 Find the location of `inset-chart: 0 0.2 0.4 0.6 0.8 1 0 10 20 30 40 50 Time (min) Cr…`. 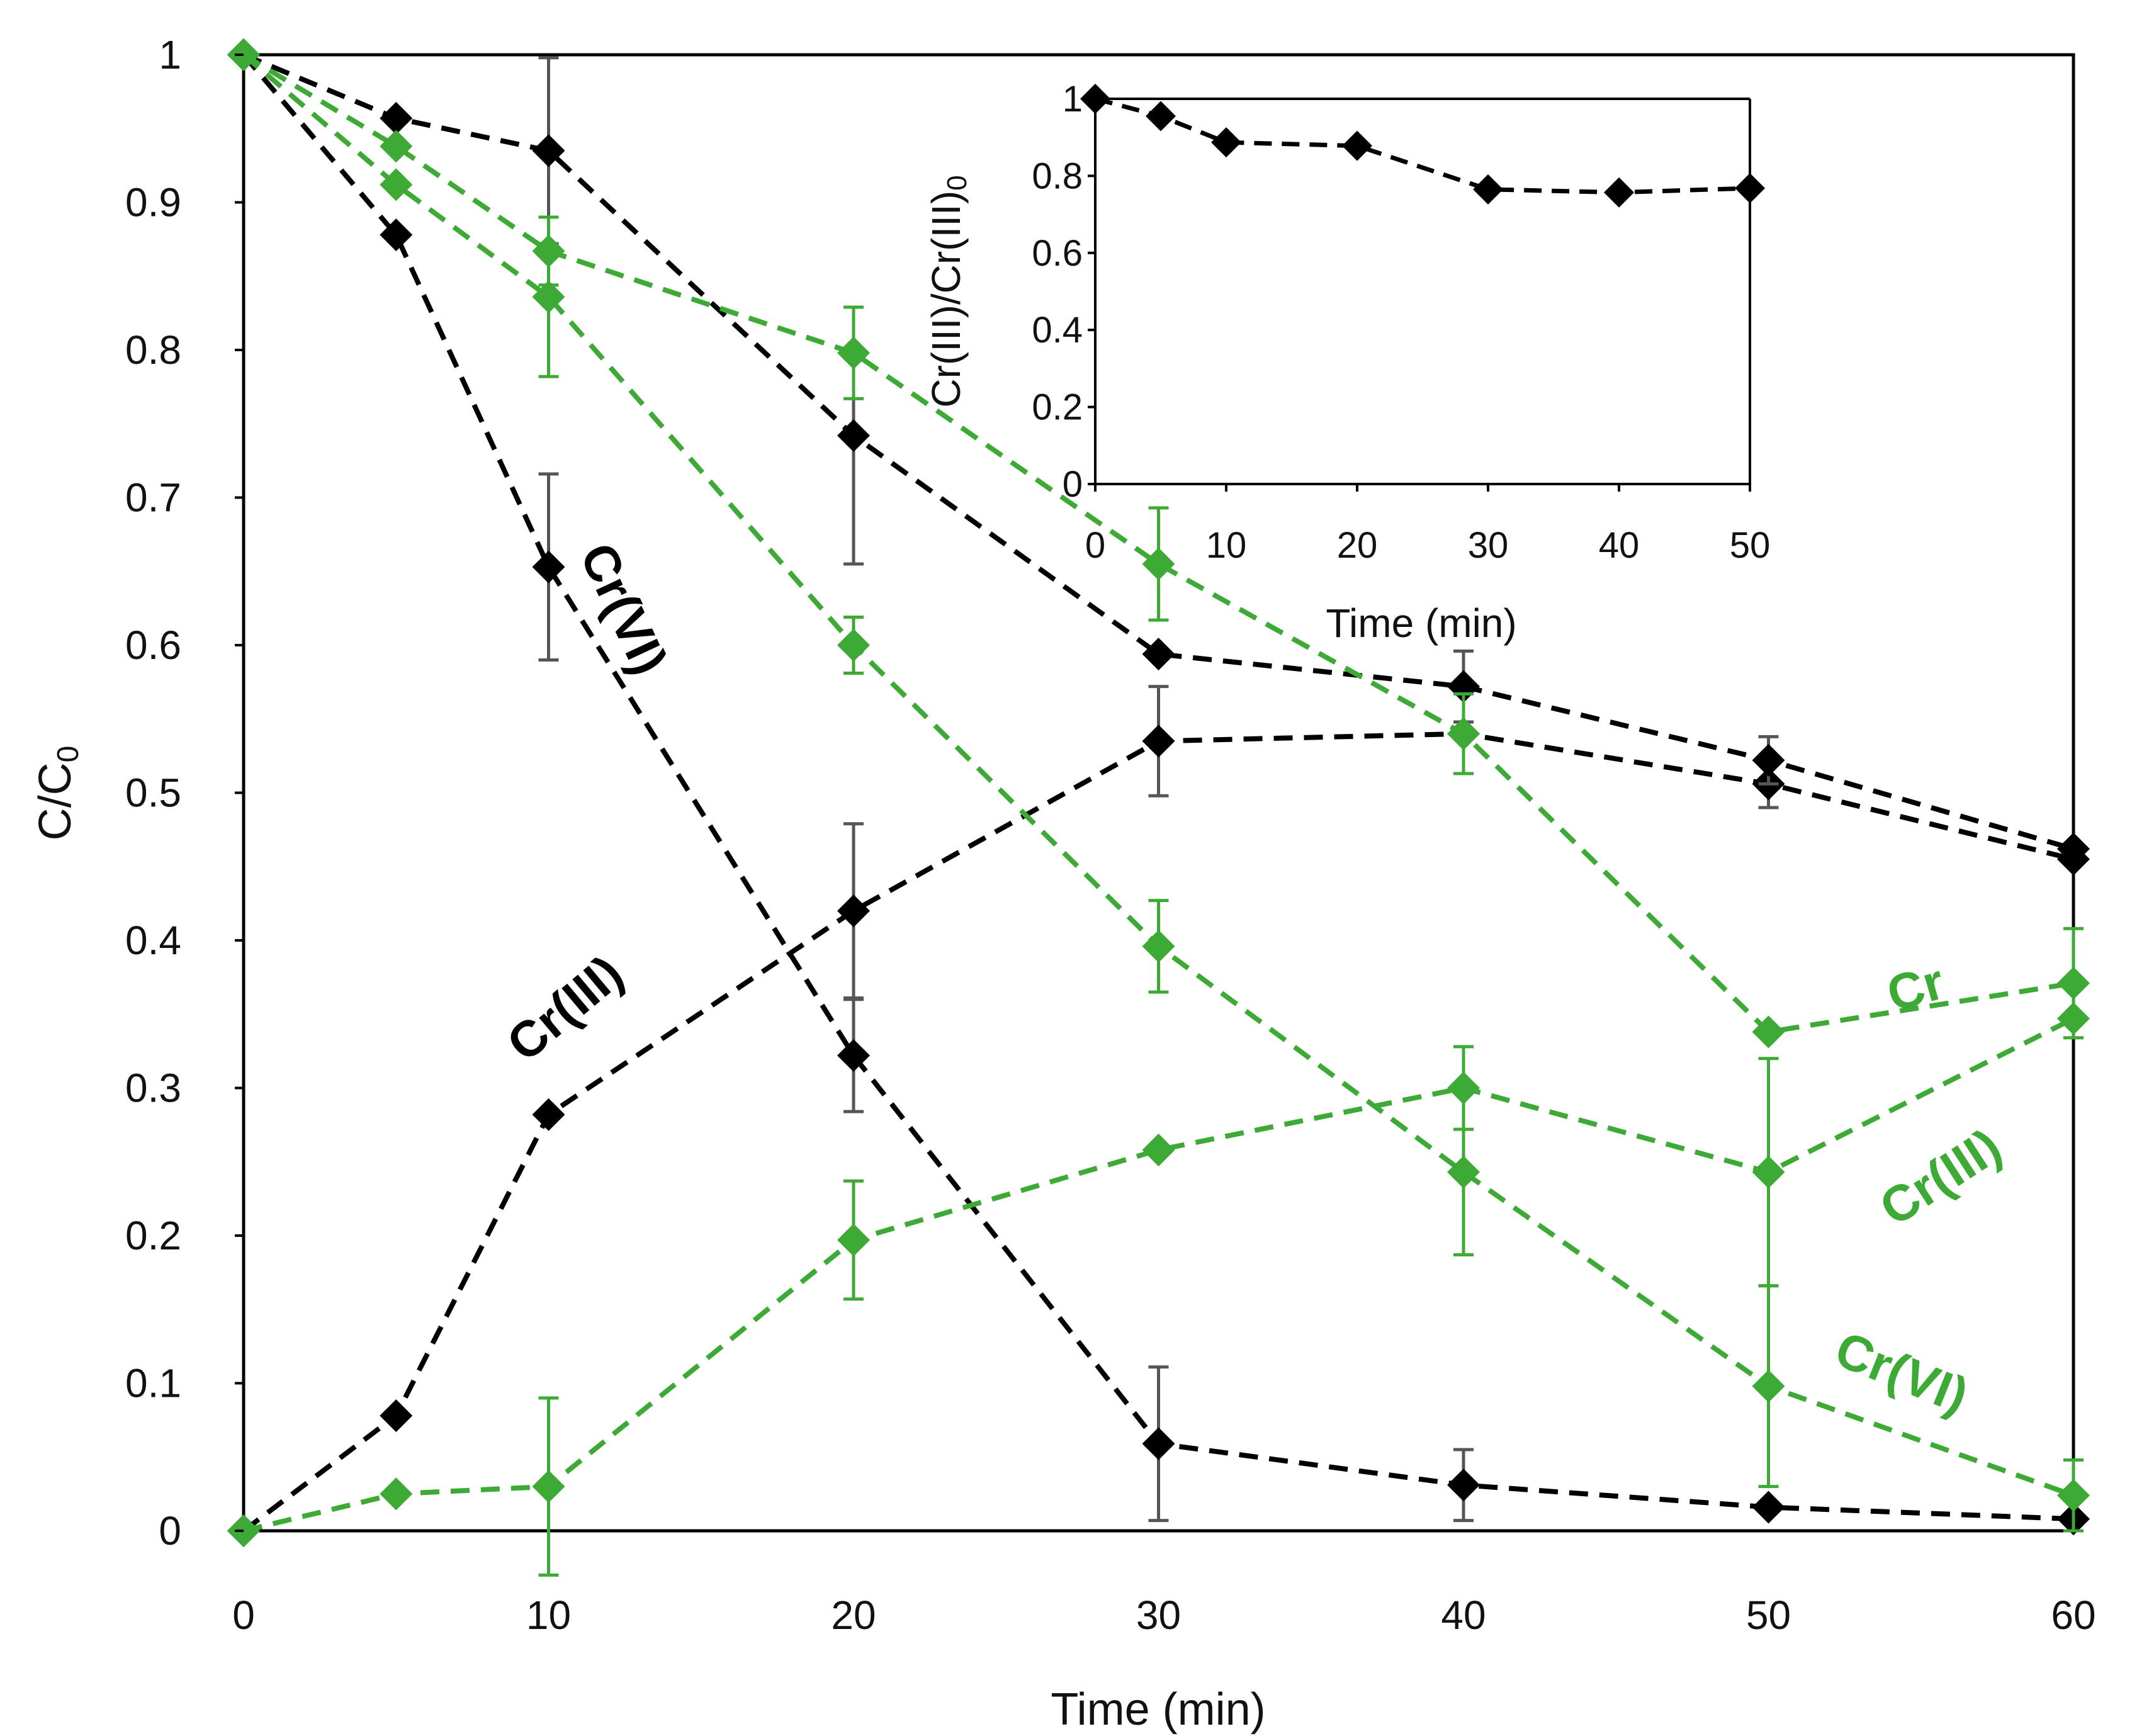

inset-chart: 0 0.2 0.4 0.6 0.8 1 0 10 20 30 40 50 Time (min) Cr… is located at coordinates (1346, 362).